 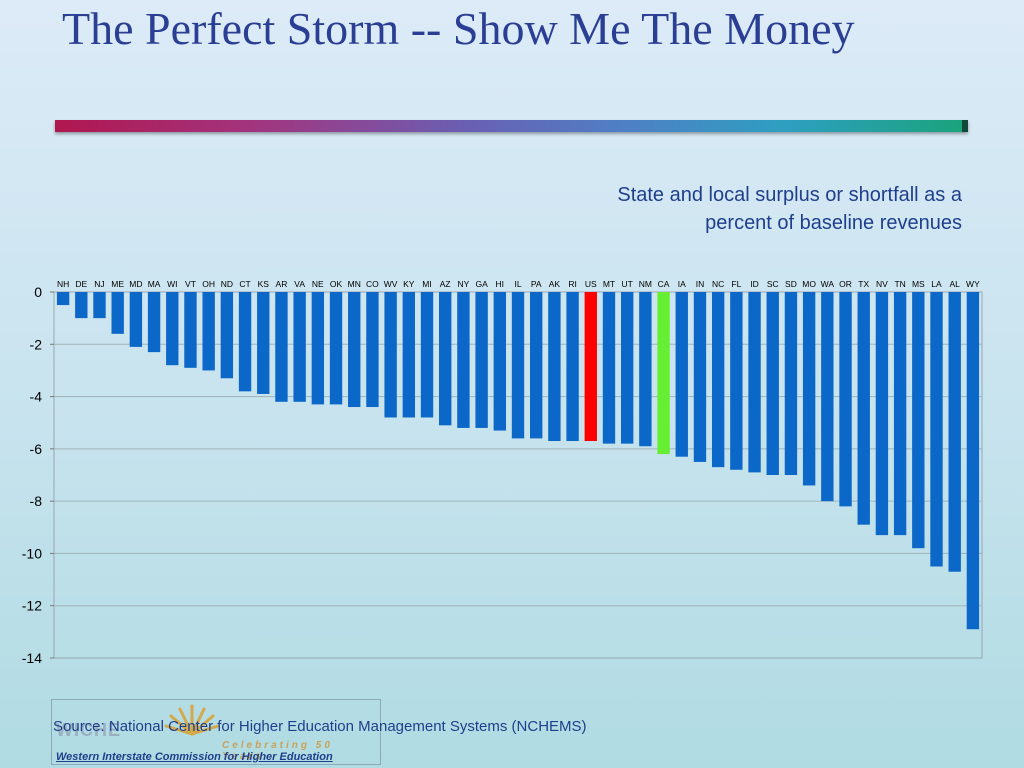 I want to click on category-label-ms: MS, so click(x=918, y=284).